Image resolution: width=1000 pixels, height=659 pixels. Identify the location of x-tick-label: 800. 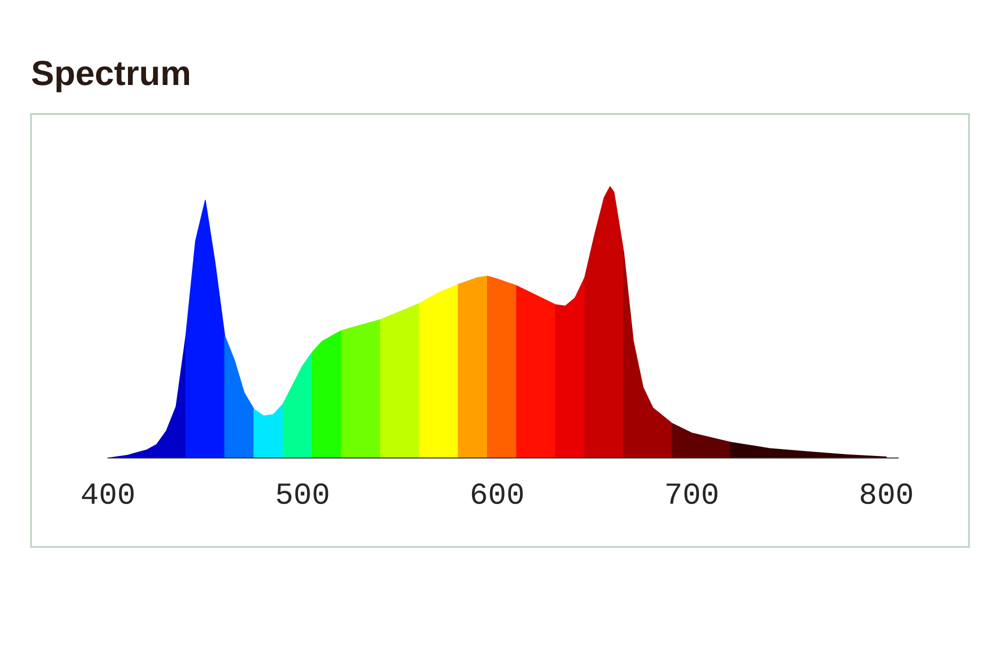
(886, 493).